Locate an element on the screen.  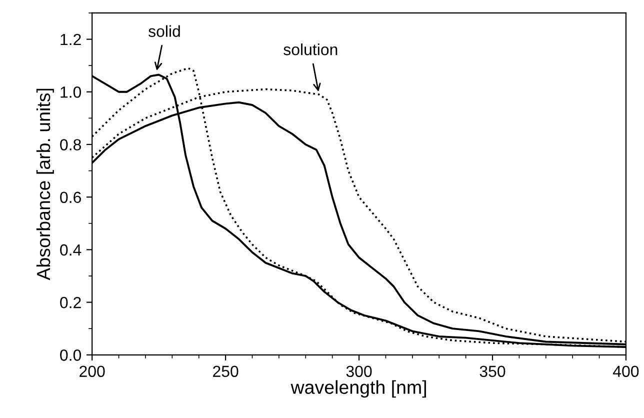
y-tick-label: 1.0 is located at coordinates (71, 92).